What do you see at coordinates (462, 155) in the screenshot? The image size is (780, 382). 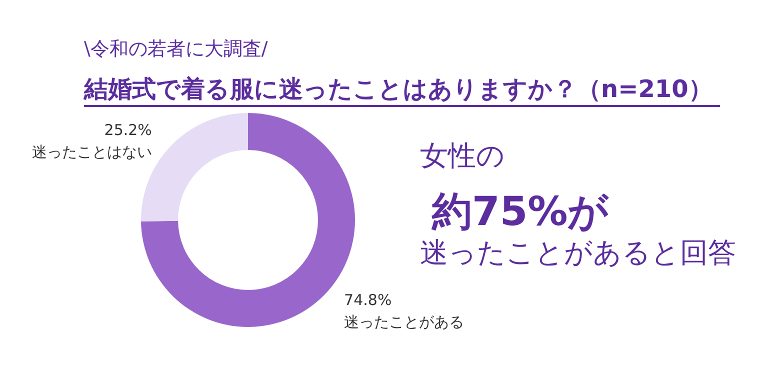 I see `text: 女性の` at bounding box center [462, 155].